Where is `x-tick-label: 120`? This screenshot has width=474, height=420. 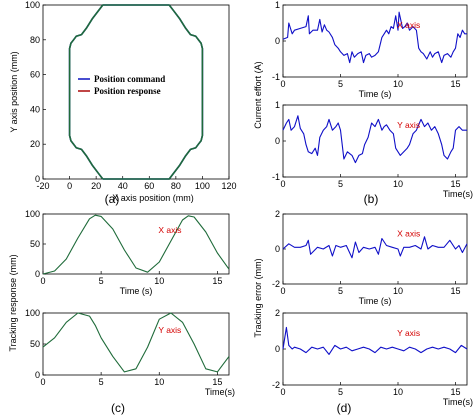
x-tick-label: 120 is located at coordinates (228, 186).